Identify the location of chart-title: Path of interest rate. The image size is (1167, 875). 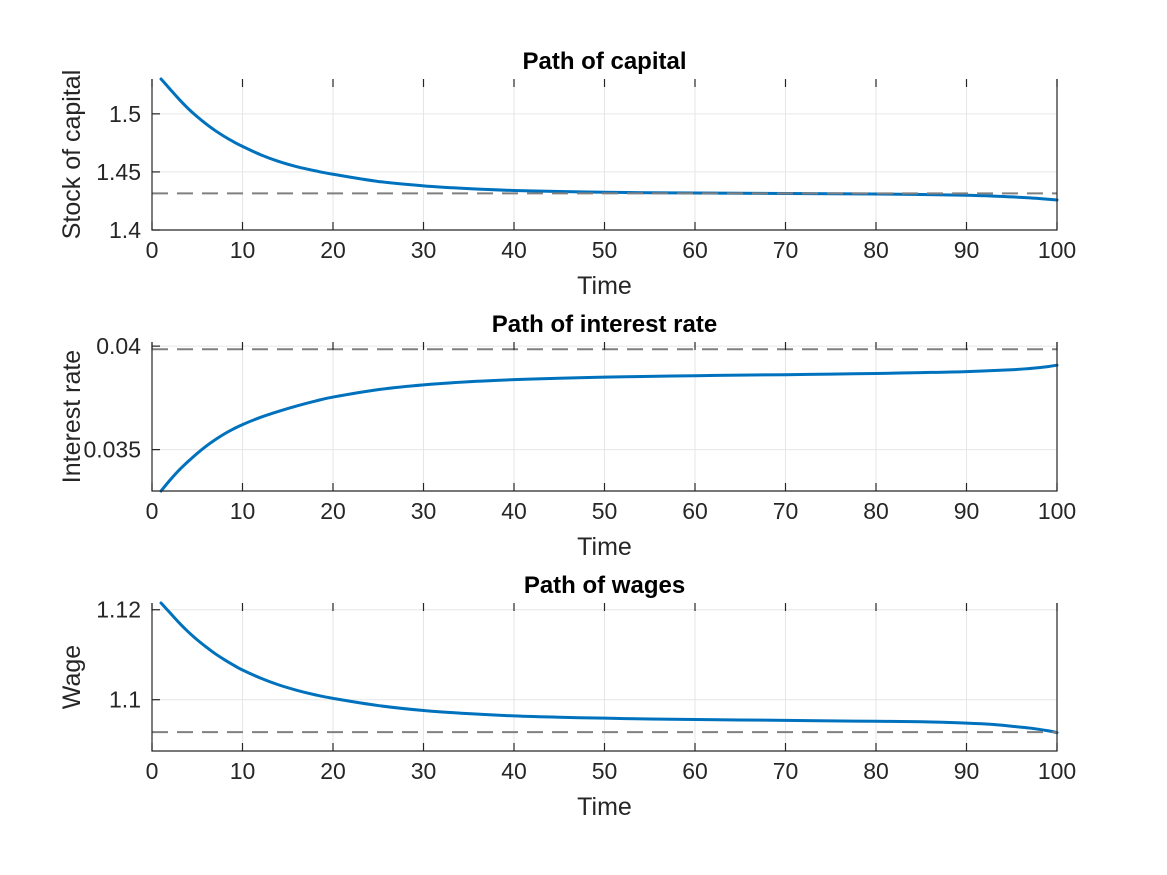
(604, 324).